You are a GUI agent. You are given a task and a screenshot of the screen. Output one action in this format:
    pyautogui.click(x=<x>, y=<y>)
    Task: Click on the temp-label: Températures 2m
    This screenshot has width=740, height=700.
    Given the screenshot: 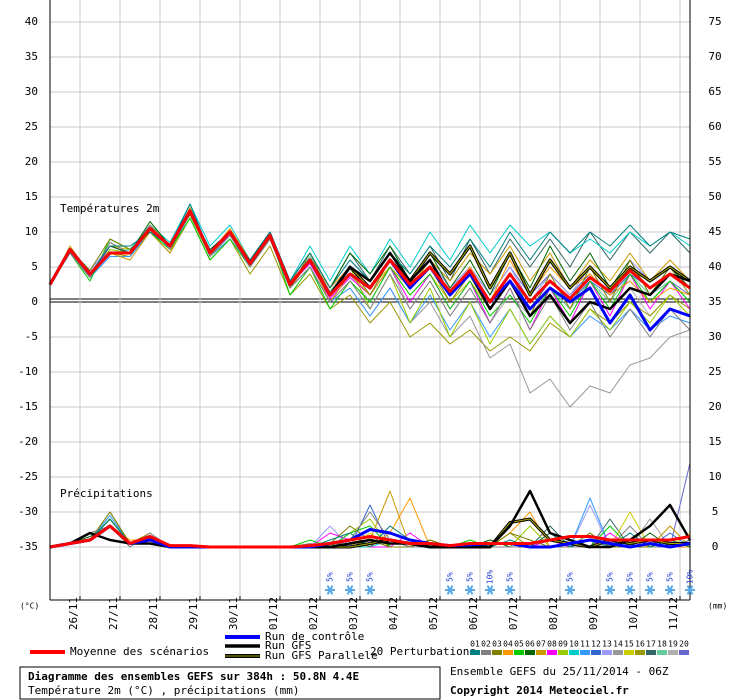 What is the action you would take?
    pyautogui.click(x=110, y=208)
    